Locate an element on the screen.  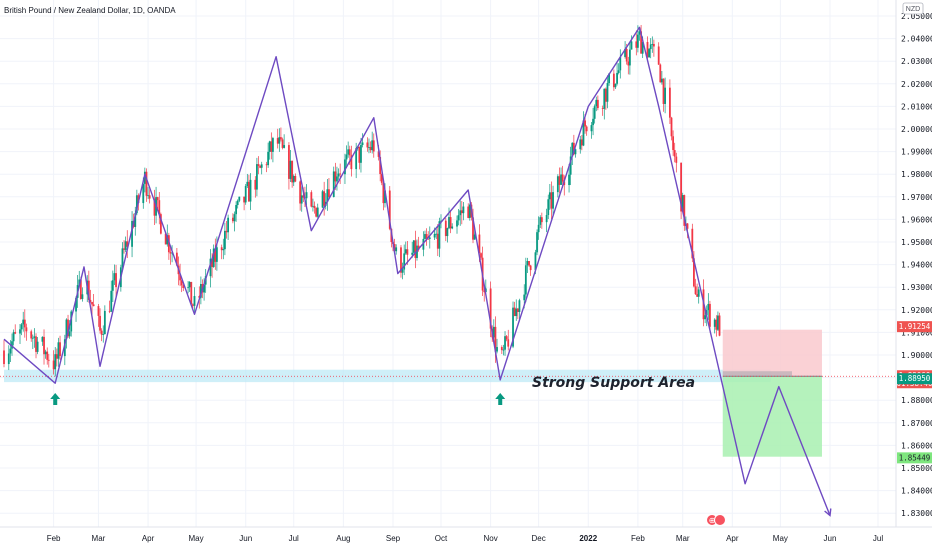
event-badge: ⊕ is located at coordinates (716, 520).